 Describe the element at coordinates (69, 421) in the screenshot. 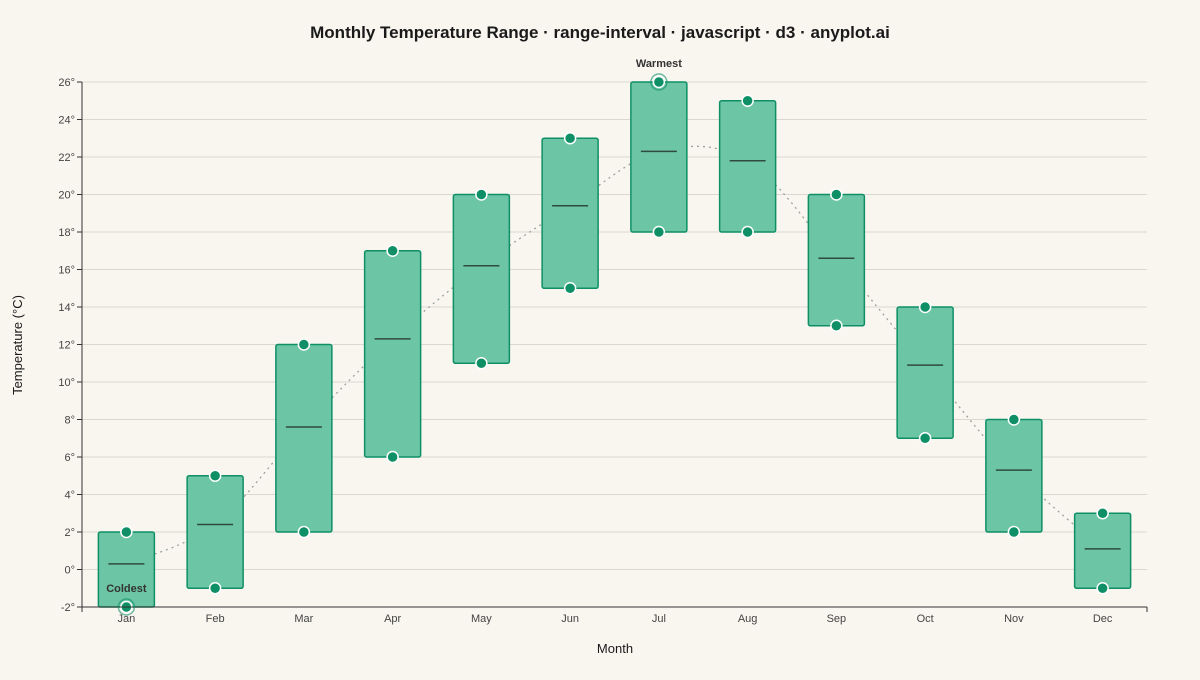

I see `y-tick-label: 8°` at that location.